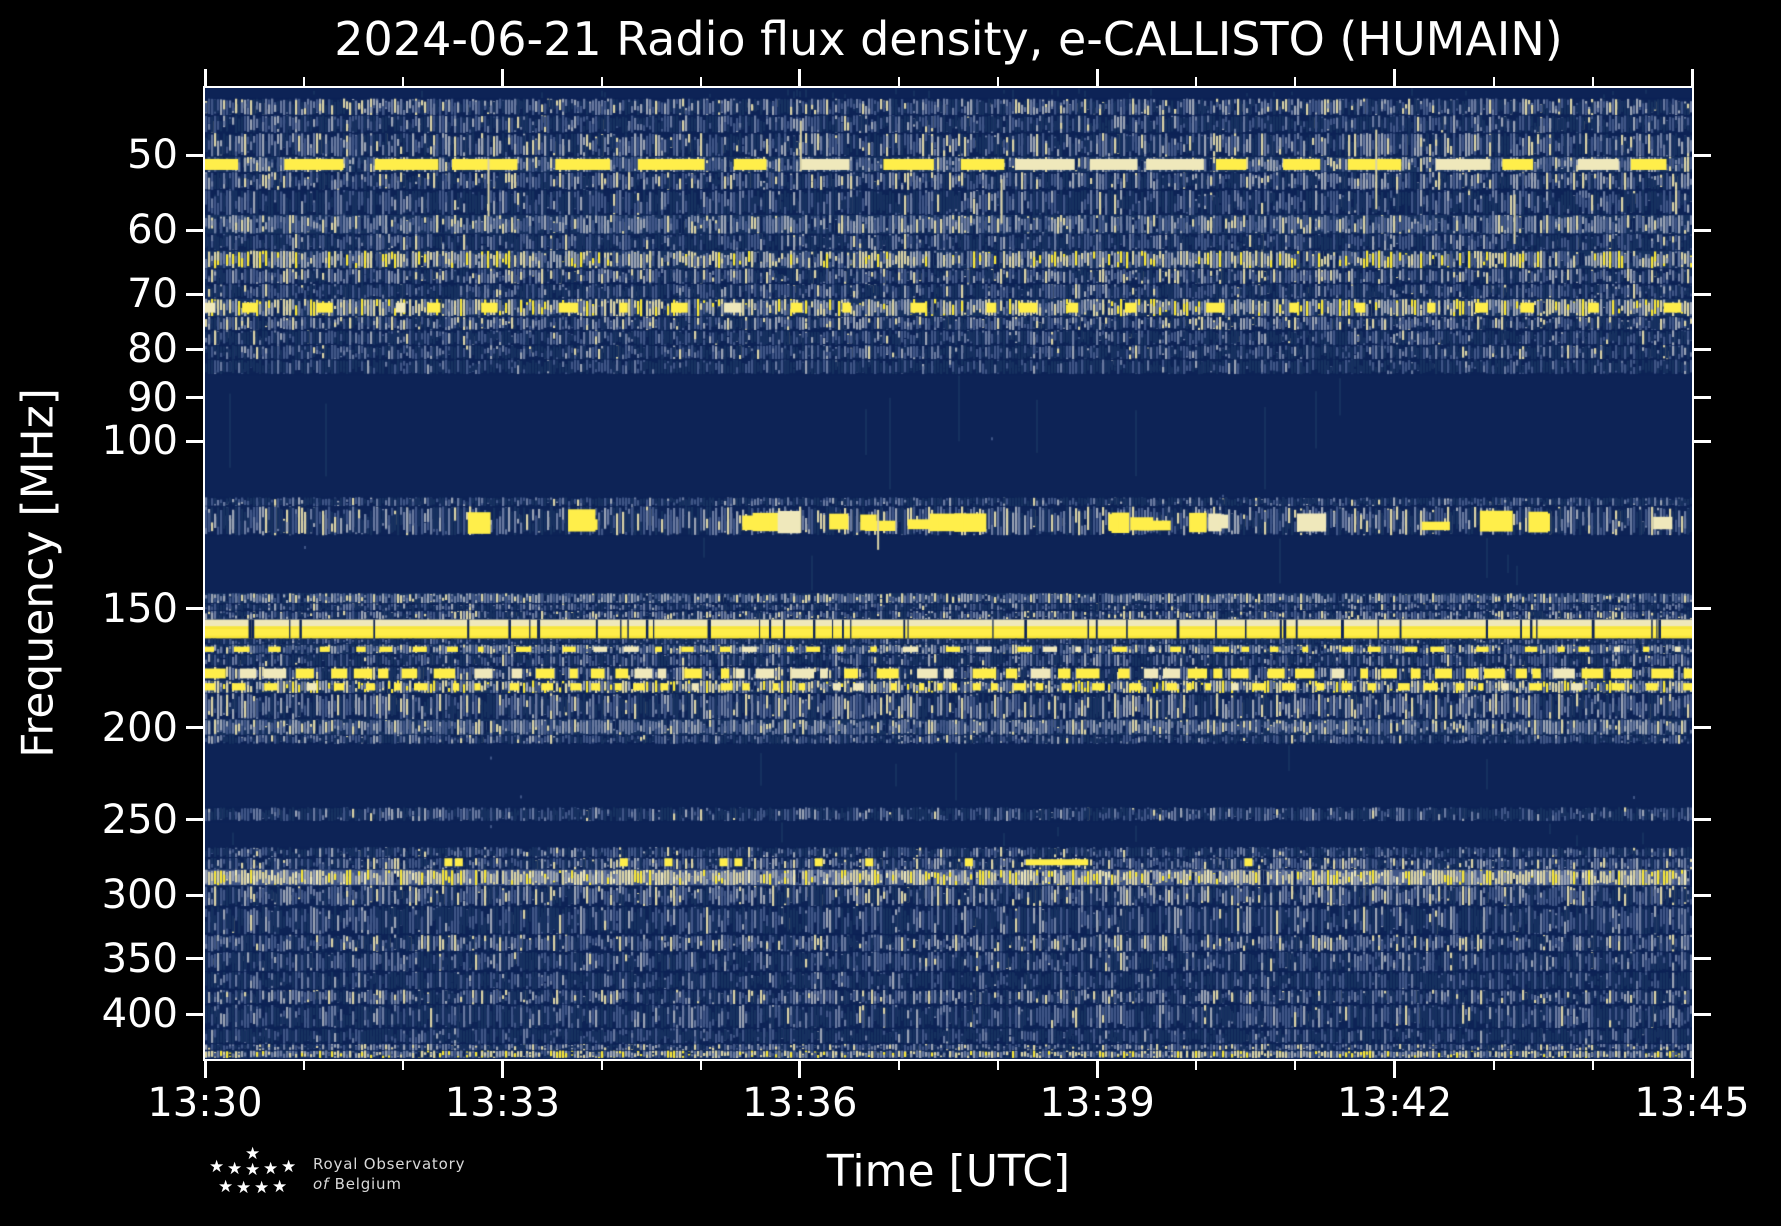 The image size is (1781, 1226). I want to click on x-tick-label: 13:45, so click(1692, 1103).